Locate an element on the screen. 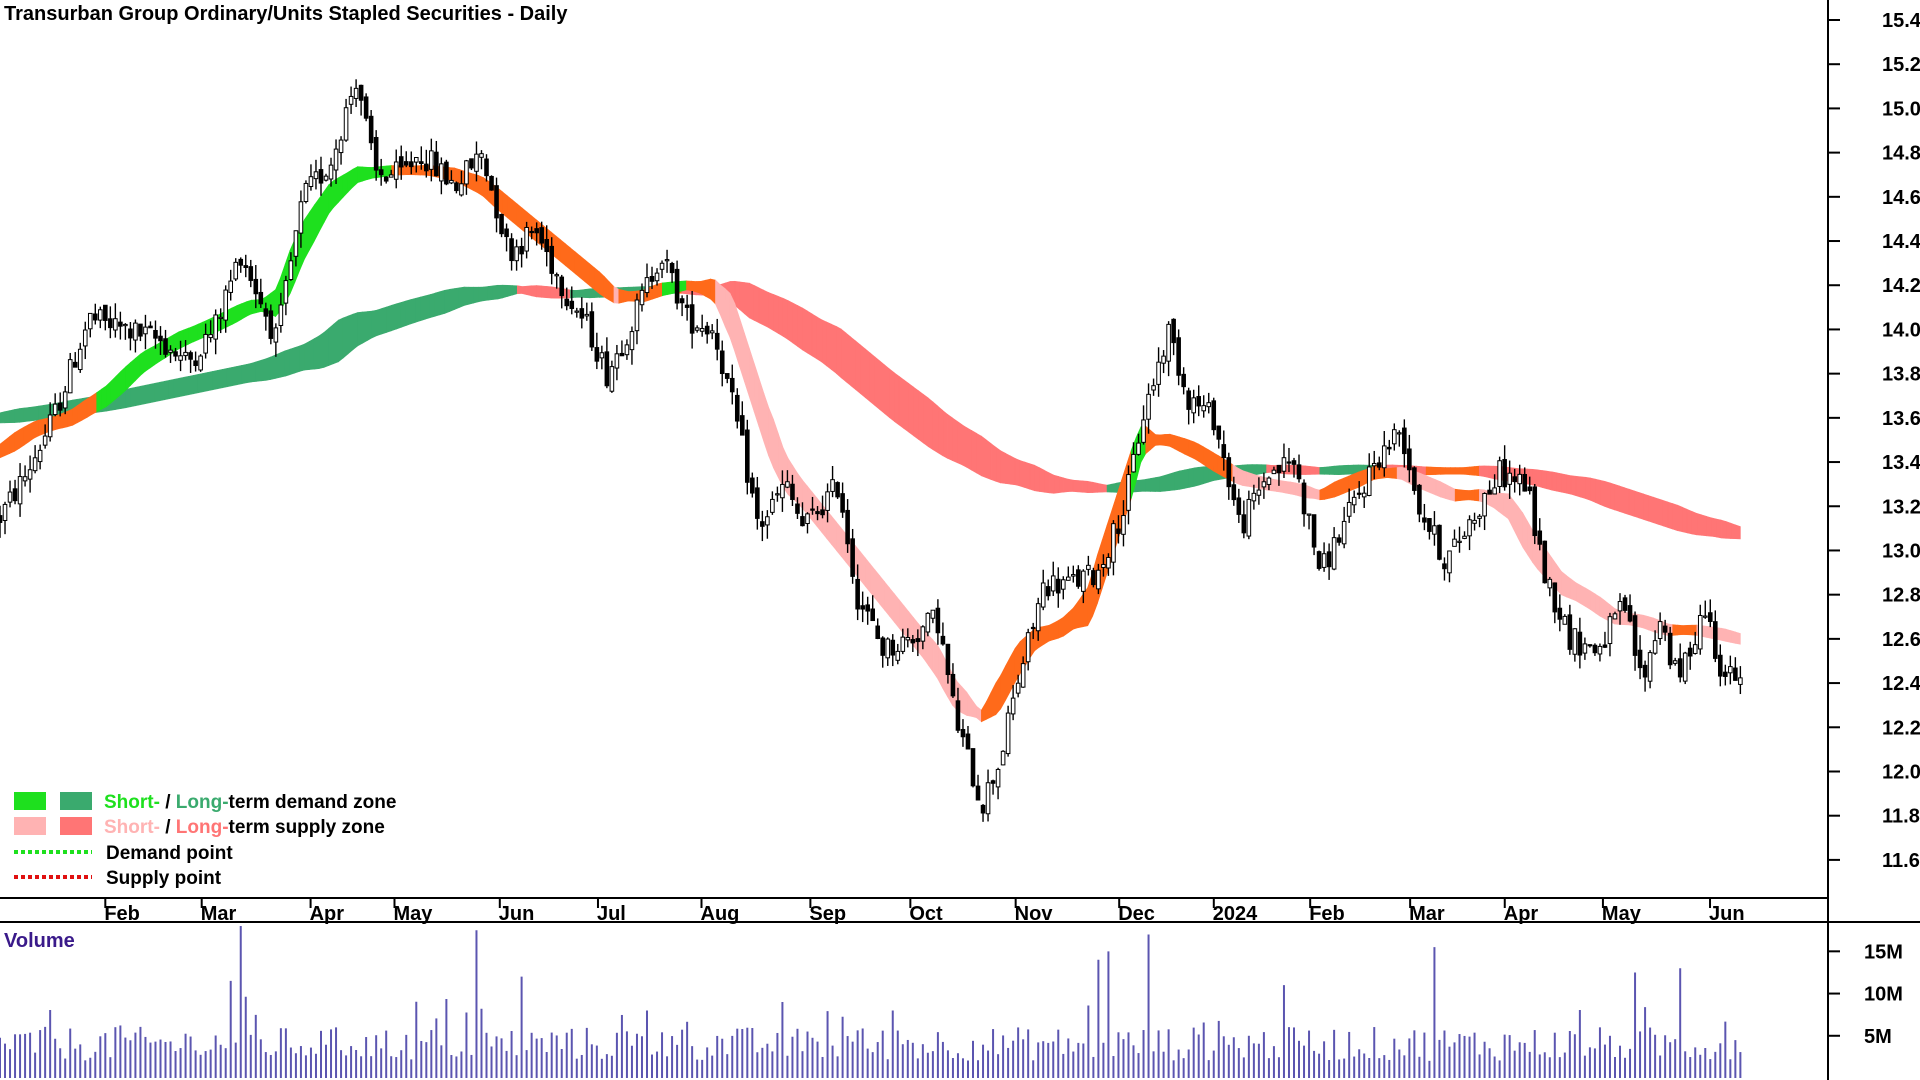  legend-short-supply-swatch is located at coordinates (30, 826).